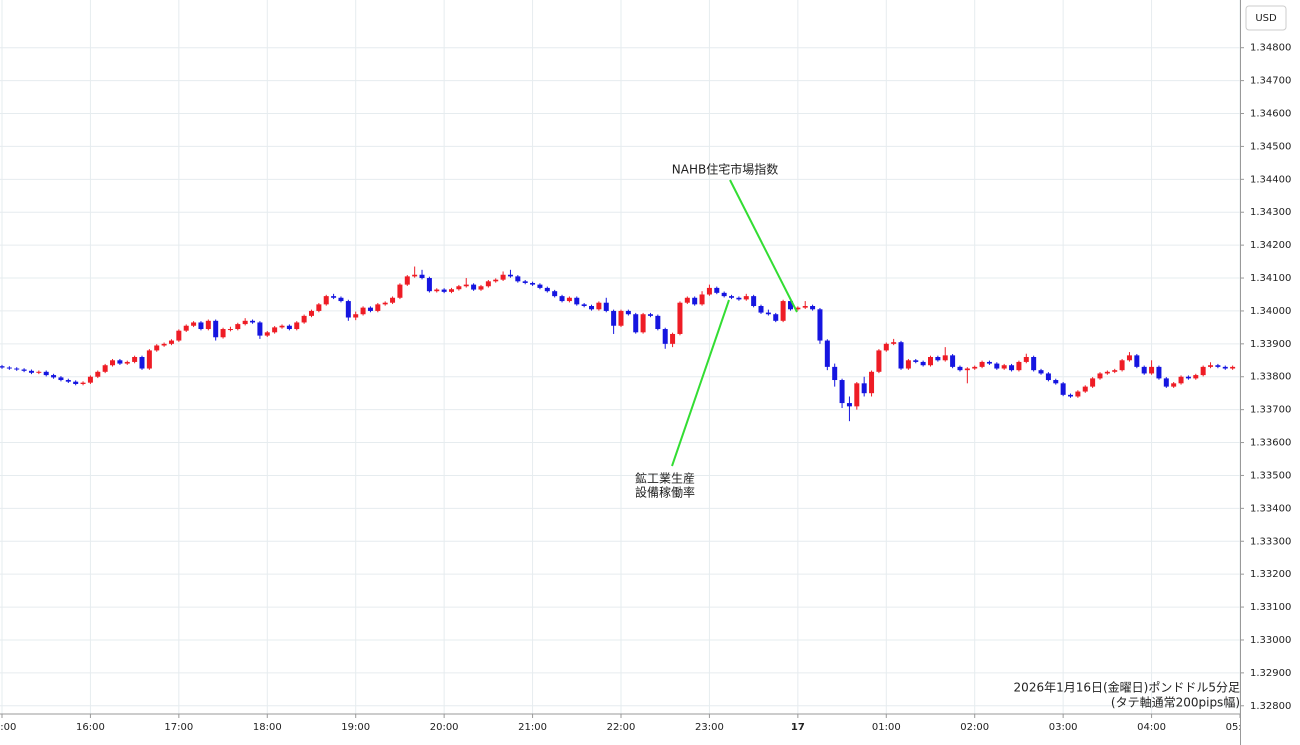 The image size is (1300, 745). I want to click on y-tick-label: 1.33400, so click(1270, 508).